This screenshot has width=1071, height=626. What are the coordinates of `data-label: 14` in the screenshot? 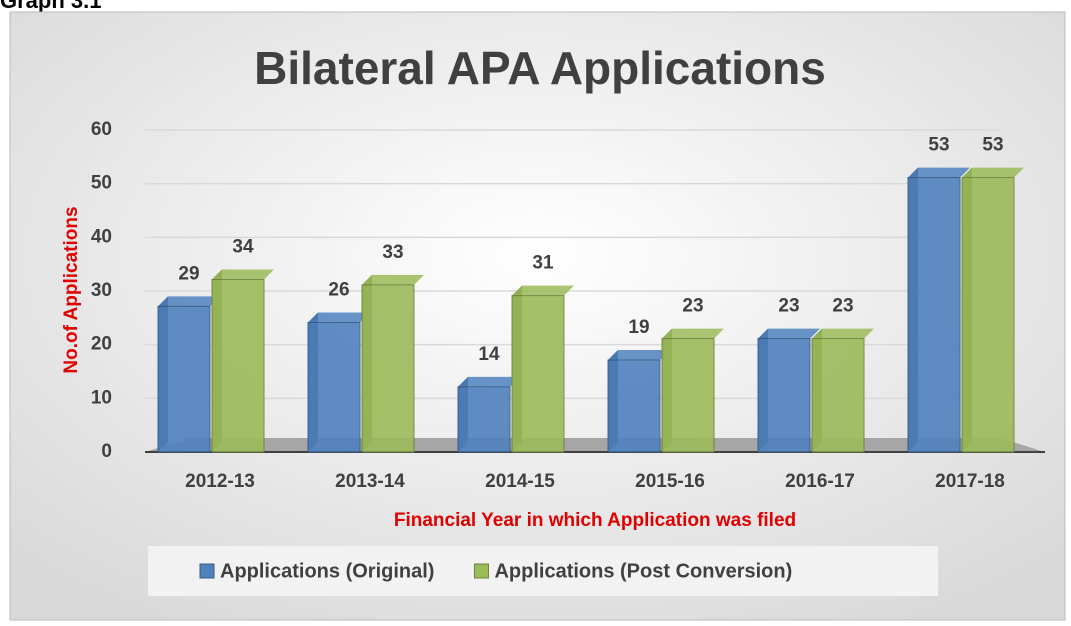 It's located at (489, 354).